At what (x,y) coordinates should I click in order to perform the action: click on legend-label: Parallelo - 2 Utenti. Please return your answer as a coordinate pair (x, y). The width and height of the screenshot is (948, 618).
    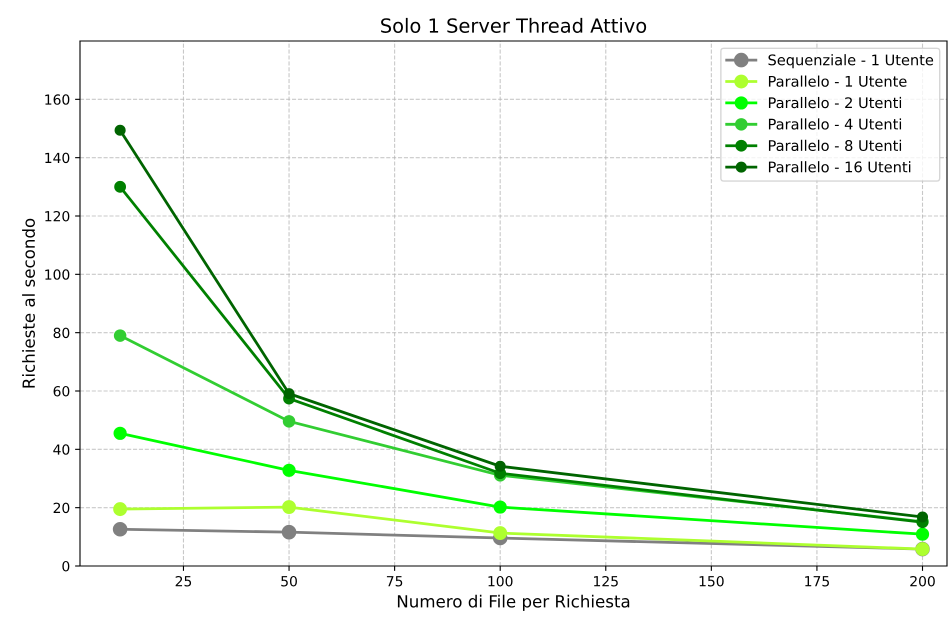
    Looking at the image, I should click on (835, 102).